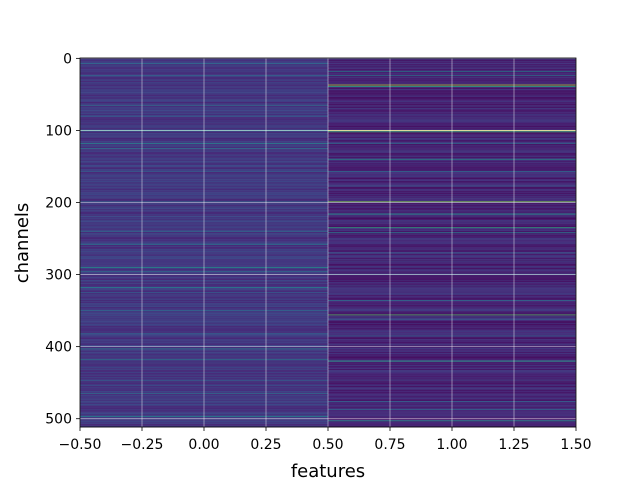 The height and width of the screenshot is (480, 640). I want to click on y-tick-label: 500, so click(58, 420).